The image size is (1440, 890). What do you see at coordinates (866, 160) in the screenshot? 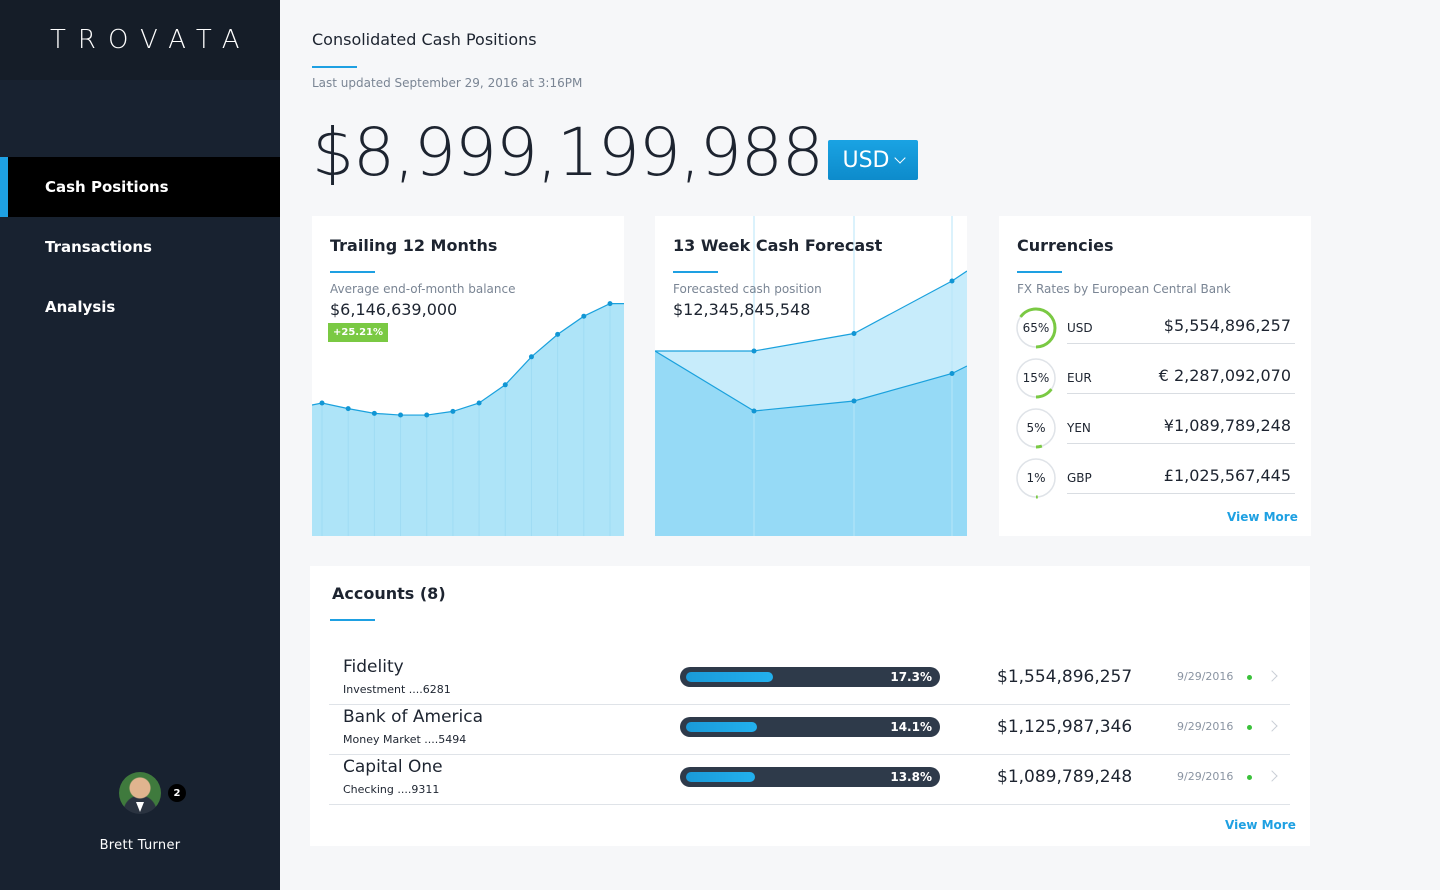
I see `currency-dropdown-label: USD` at bounding box center [866, 160].